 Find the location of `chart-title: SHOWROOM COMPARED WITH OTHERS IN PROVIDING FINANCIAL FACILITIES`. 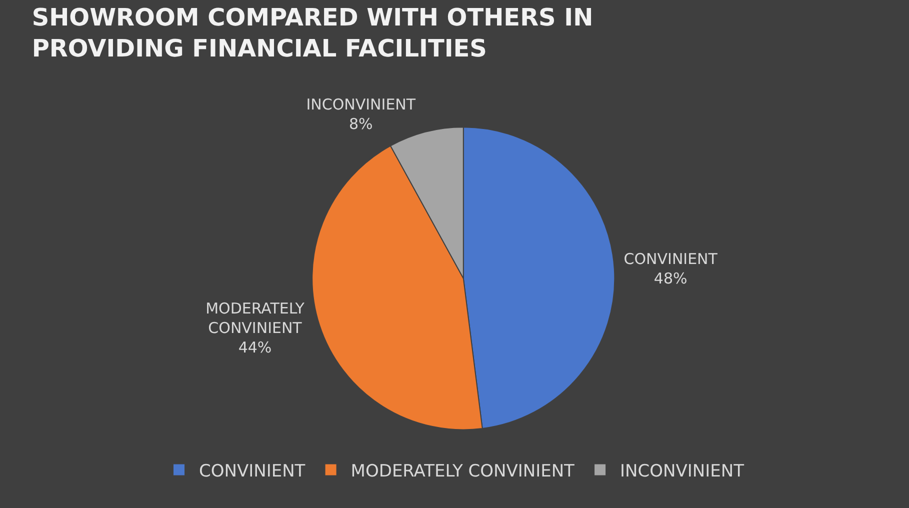

chart-title: SHOWROOM COMPARED WITH OTHERS IN PROVIDING FINANCIAL FACILITIES is located at coordinates (313, 33).